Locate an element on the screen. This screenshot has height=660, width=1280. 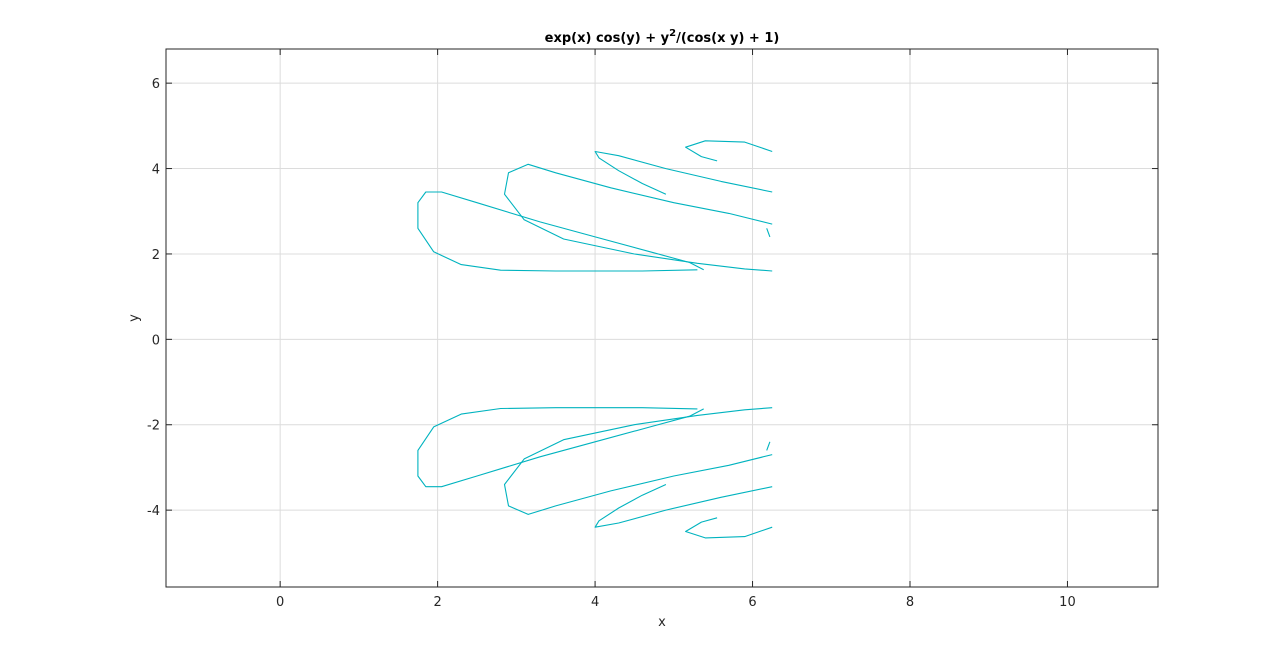
y-tick-label: 0 is located at coordinates (156, 340).